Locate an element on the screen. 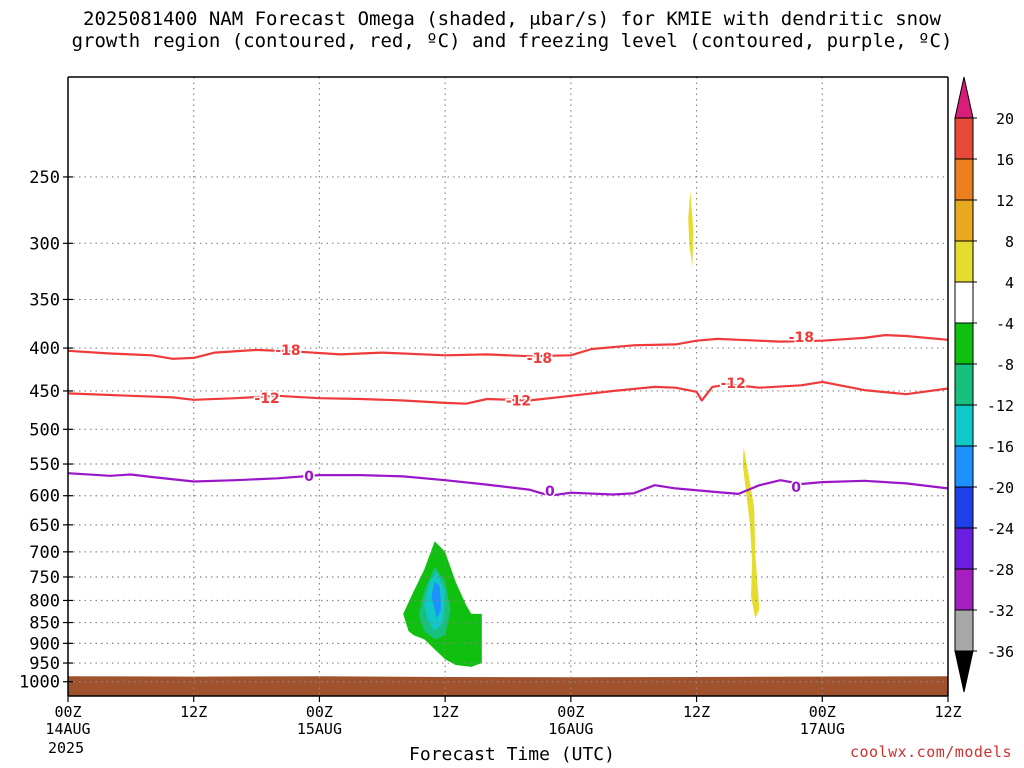 Image resolution: width=1024 pixels, height=768 pixels. contour-label-1-2: -12 is located at coordinates (733, 384).